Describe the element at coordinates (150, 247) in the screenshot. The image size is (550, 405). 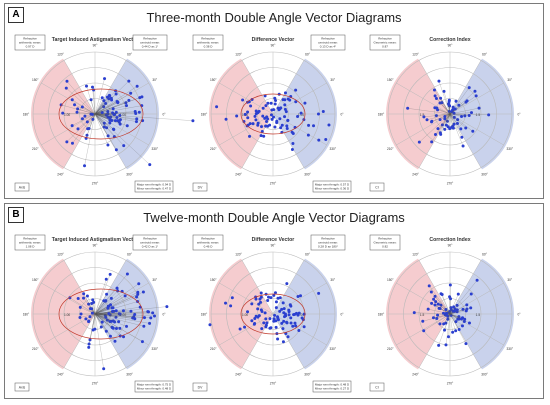
I see `centroid-text: 0.42 D ax 1°` at that location.